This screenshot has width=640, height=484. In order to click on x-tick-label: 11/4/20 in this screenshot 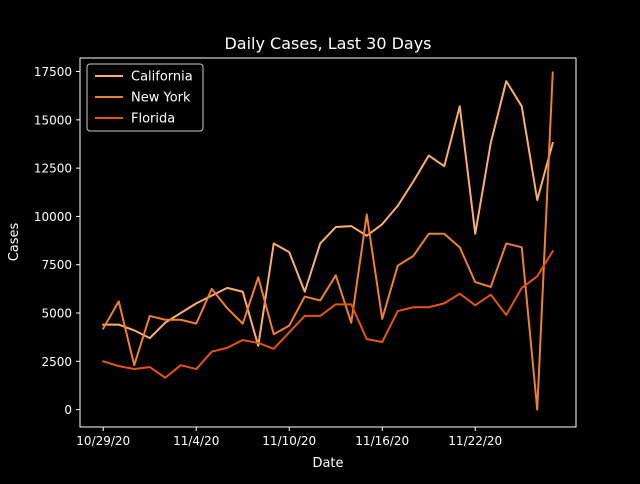, I will do `click(196, 441)`.